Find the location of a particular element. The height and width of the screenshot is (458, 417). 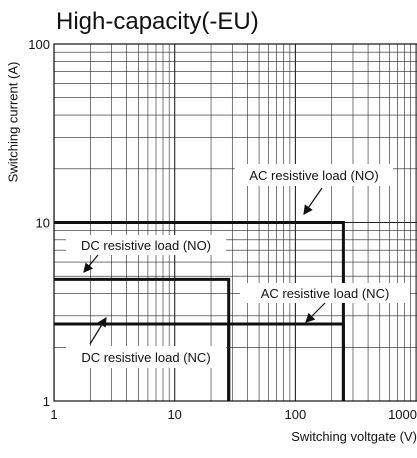

x-axis-label: Switching voltgate (V) is located at coordinates (354, 436).